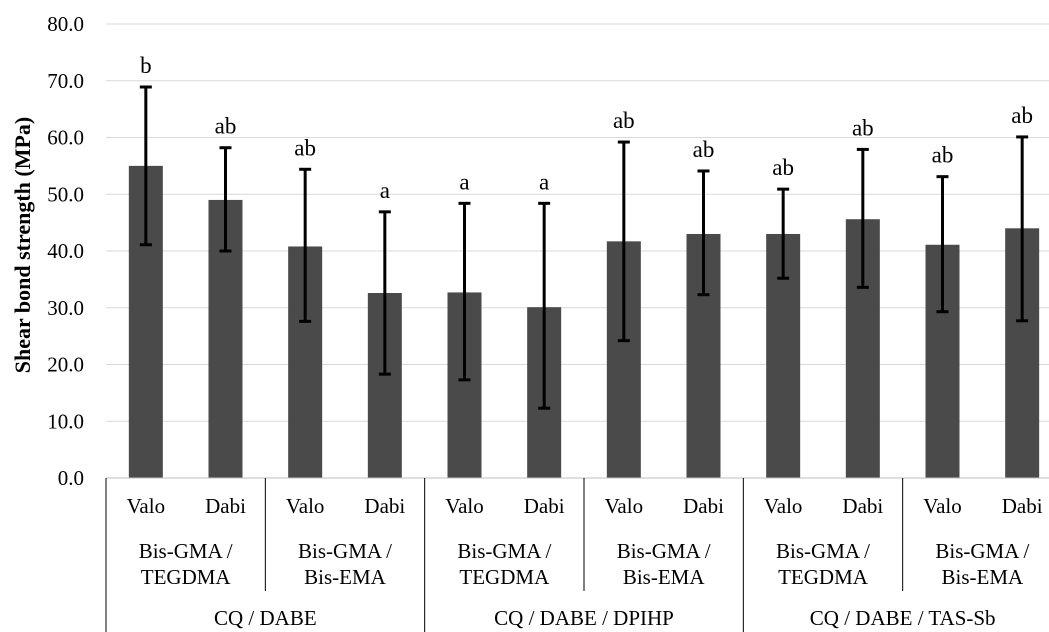 This screenshot has width=1049, height=632. Describe the element at coordinates (584, 618) in the screenshot. I see `initiator-label: CQ / DABE / DPIHP` at that location.